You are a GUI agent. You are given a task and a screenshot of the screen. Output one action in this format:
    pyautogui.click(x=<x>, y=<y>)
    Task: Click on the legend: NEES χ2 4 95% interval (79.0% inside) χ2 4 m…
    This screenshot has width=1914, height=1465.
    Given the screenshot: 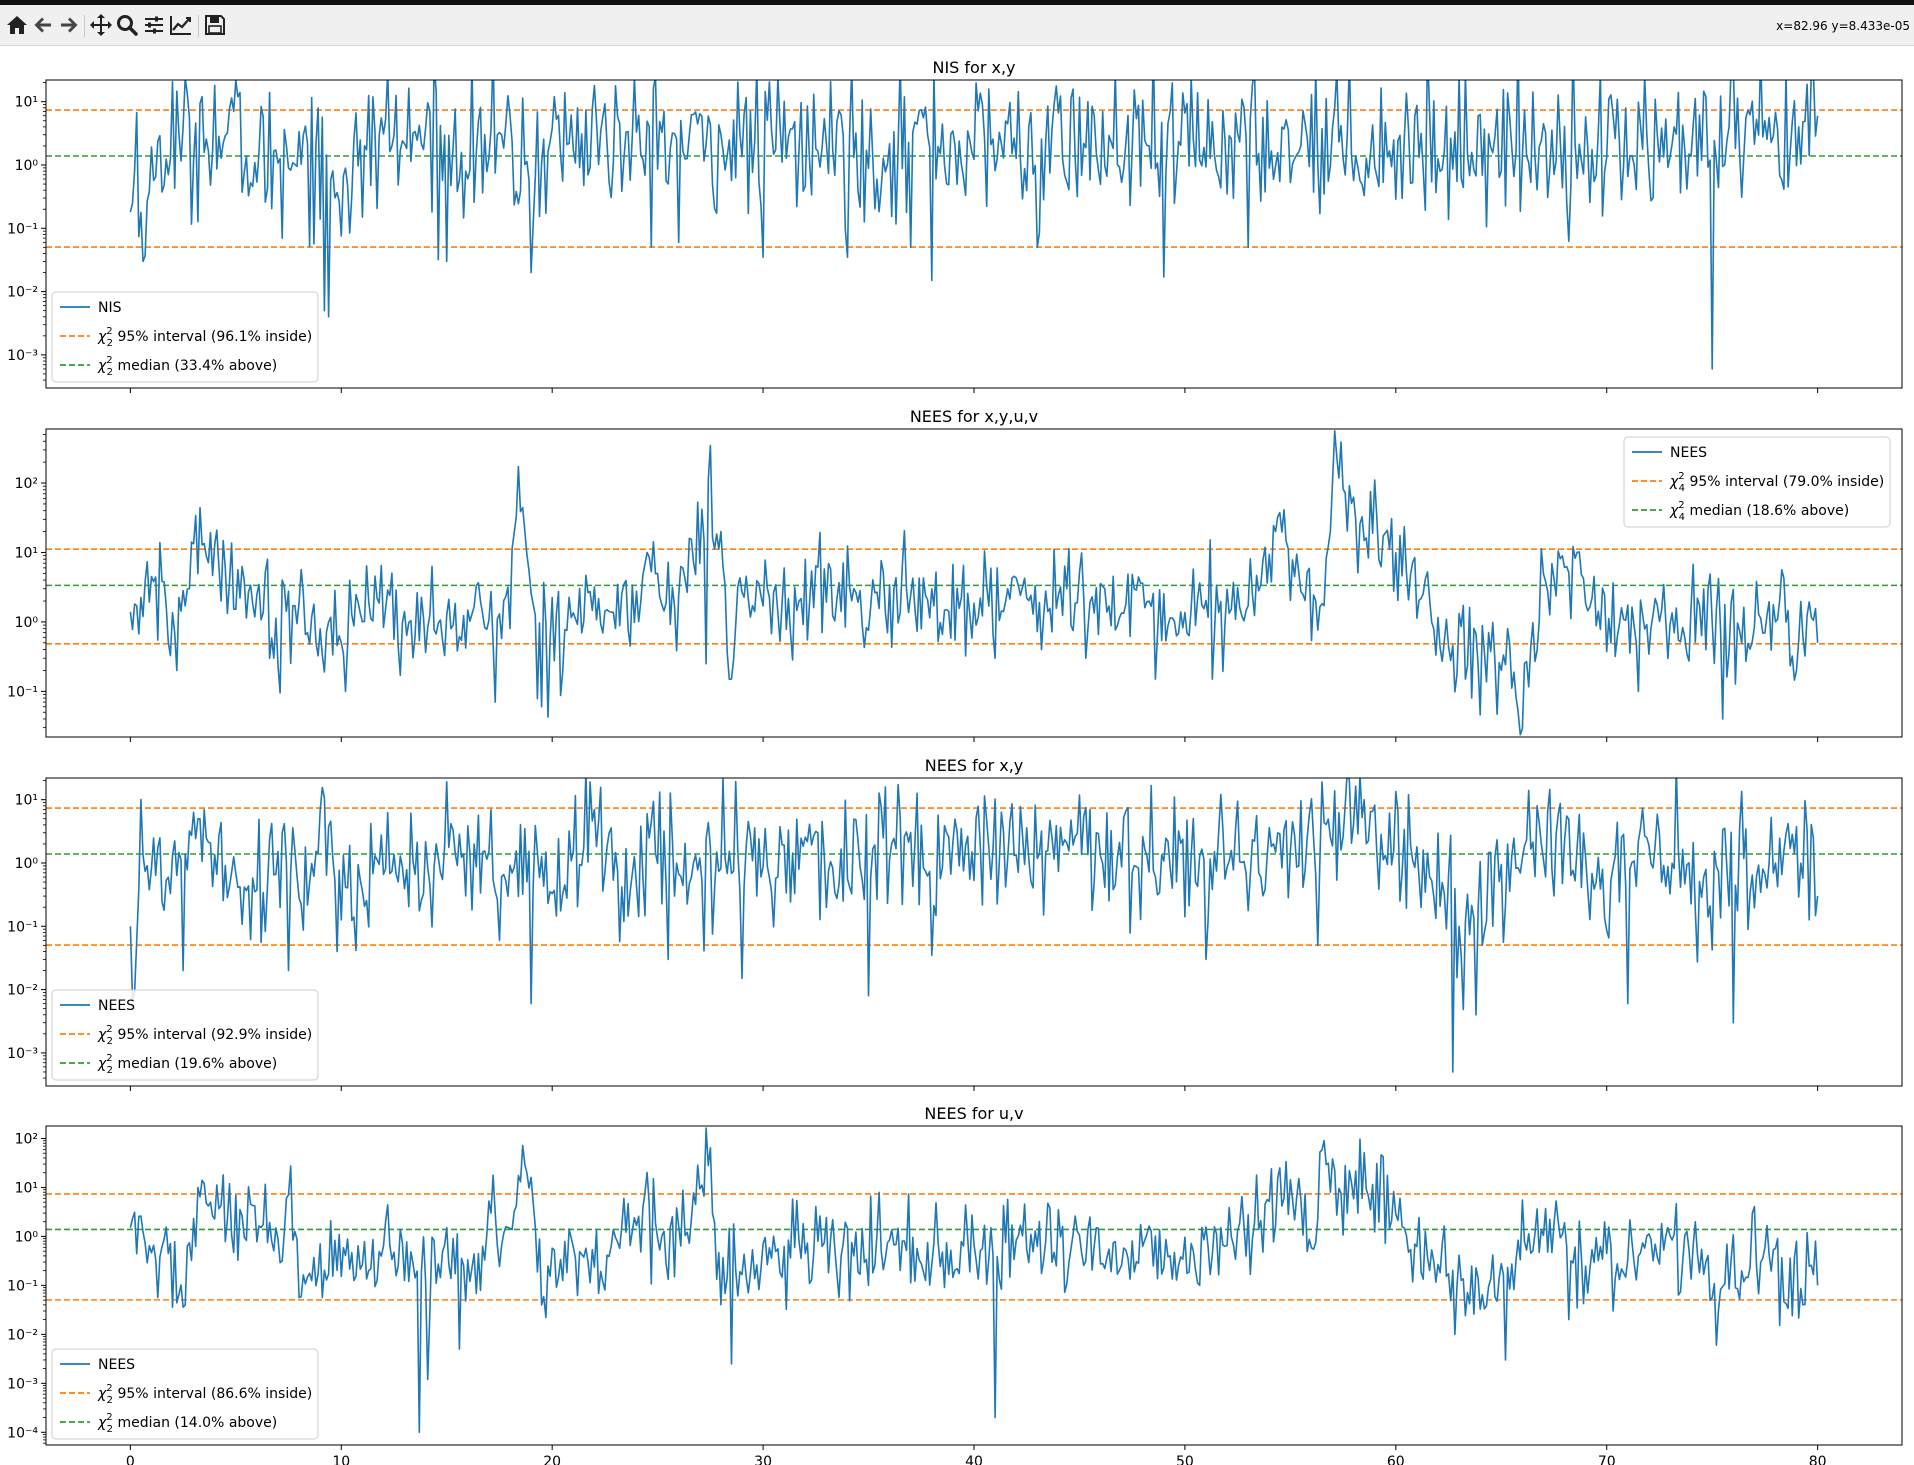 What is the action you would take?
    pyautogui.click(x=1757, y=482)
    